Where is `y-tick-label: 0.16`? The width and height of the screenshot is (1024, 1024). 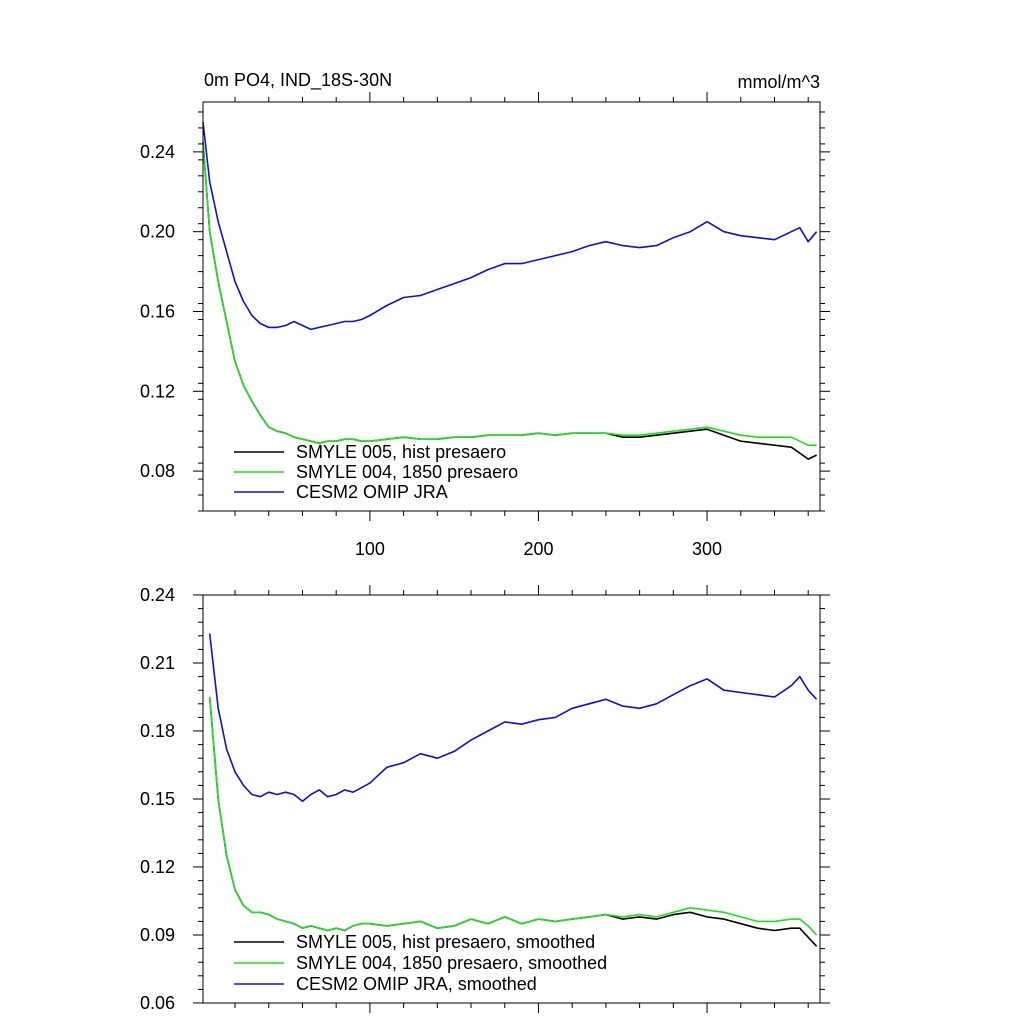
y-tick-label: 0.16 is located at coordinates (157, 311).